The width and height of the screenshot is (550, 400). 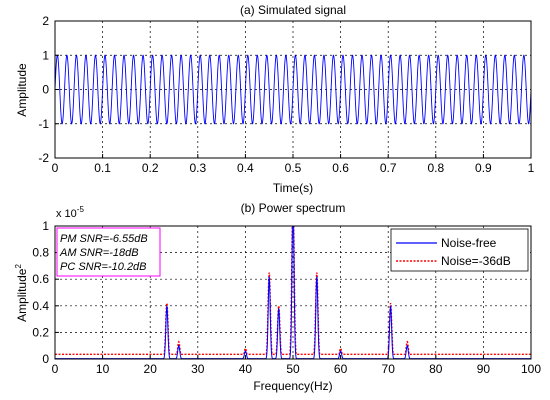 I want to click on y-tick-label: 0.6, so click(x=40, y=279).